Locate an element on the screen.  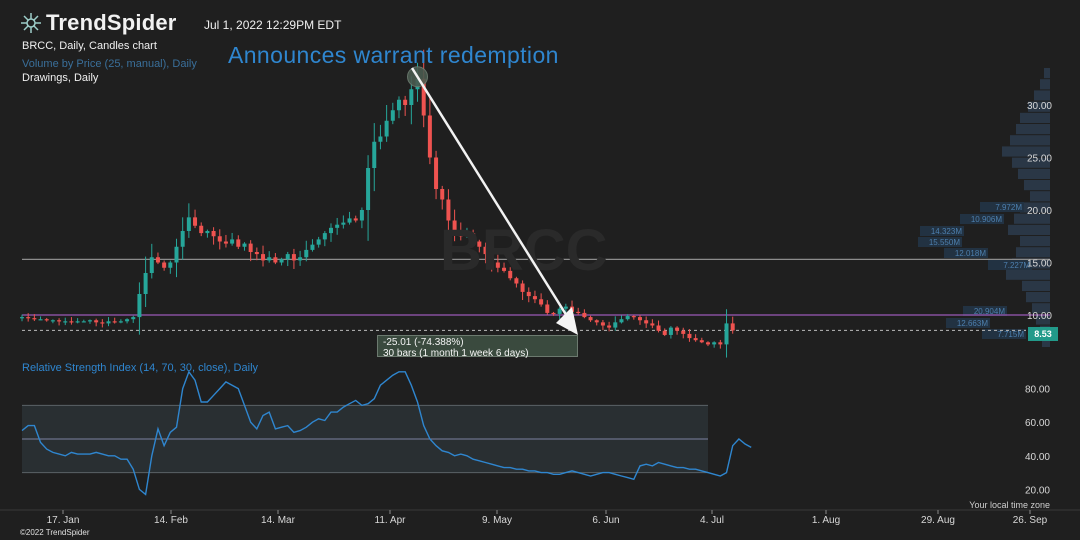
price-tick-label: 25.00 is located at coordinates (1039, 159).